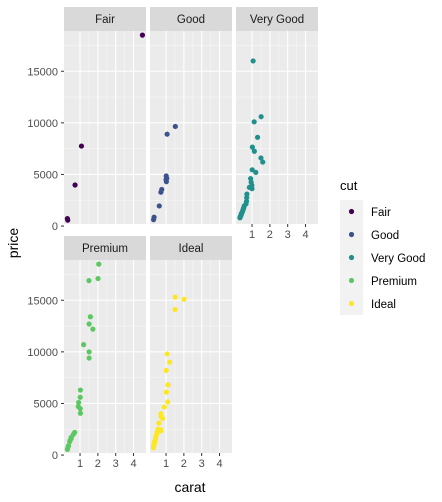 The width and height of the screenshot is (442, 502). What do you see at coordinates (166, 464) in the screenshot?
I see `x-tick-label-2-1: 1` at bounding box center [166, 464].